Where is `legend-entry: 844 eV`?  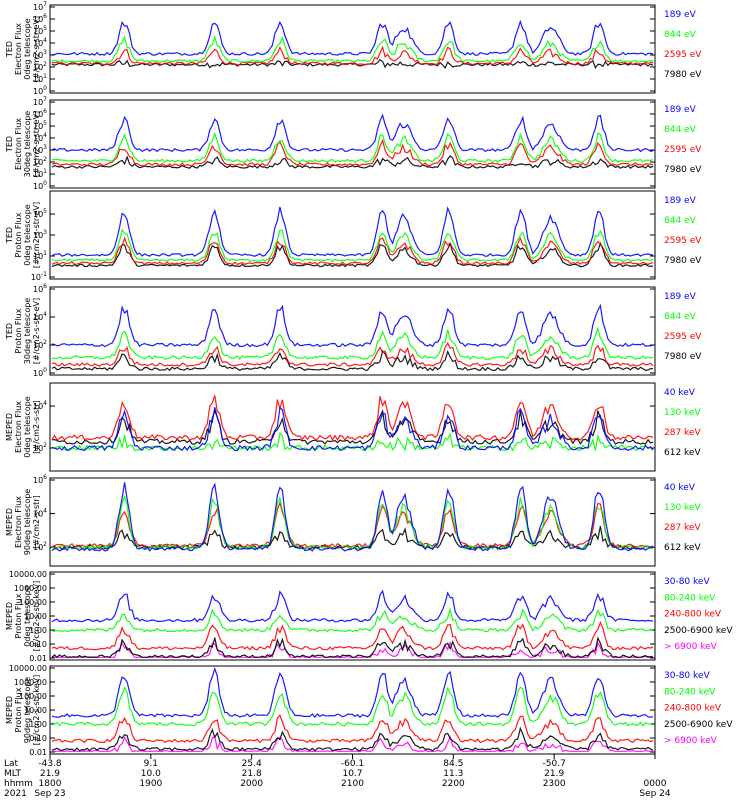
legend-entry: 844 eV is located at coordinates (680, 35).